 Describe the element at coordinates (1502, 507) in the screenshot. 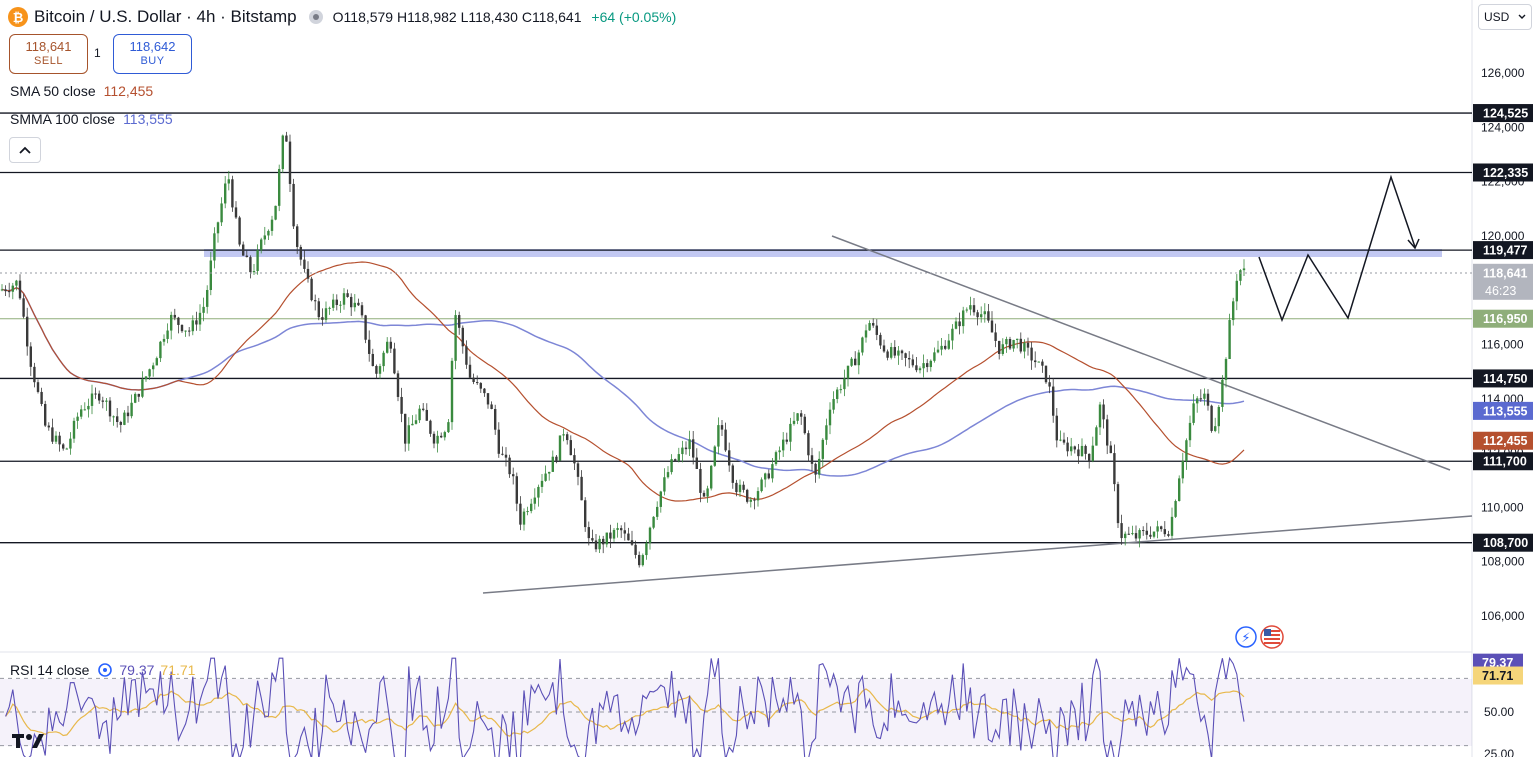

I see `price-tick-label: 110,000` at that location.